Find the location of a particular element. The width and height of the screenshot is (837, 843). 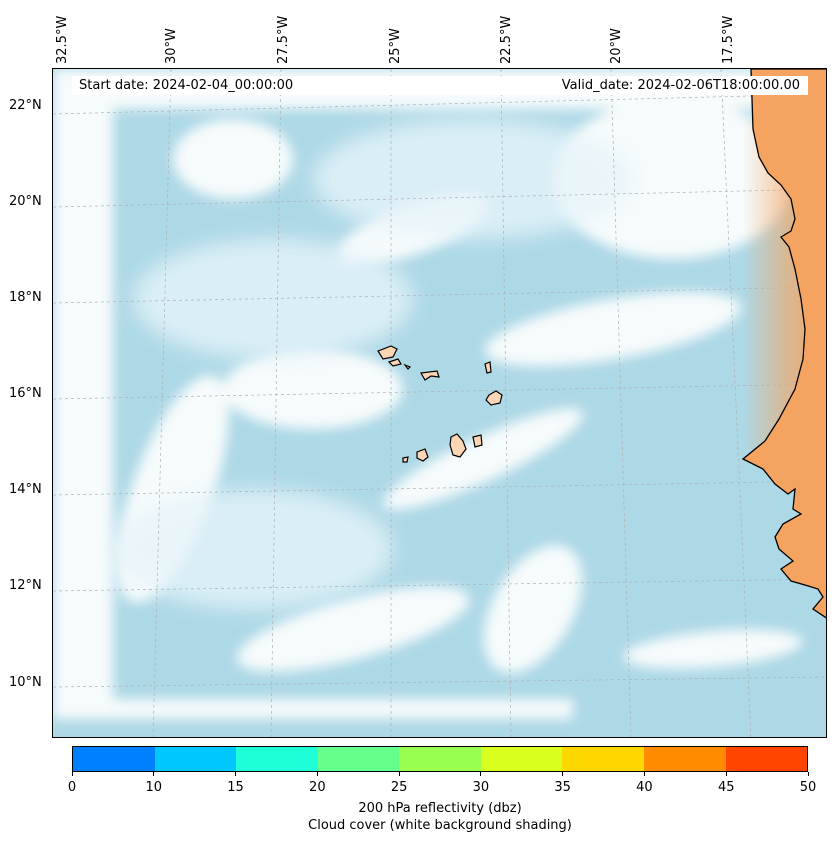

colorbar-label: 200 hPa reflectivity (dbz) is located at coordinates (440, 808).